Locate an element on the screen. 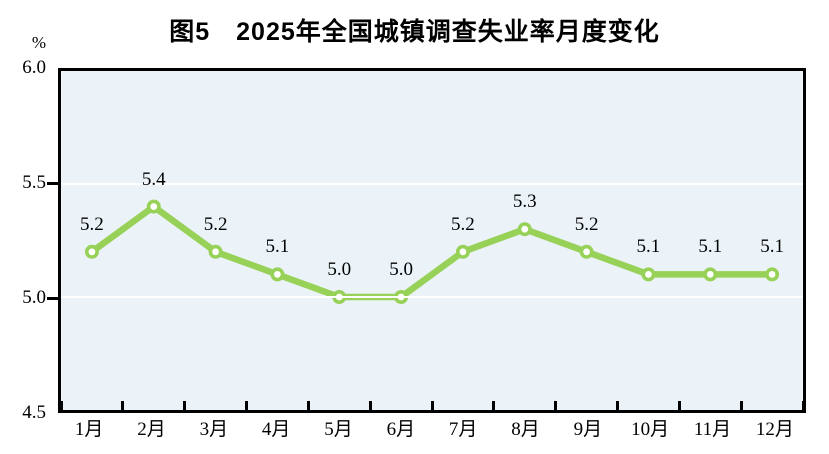  x-tick-label: 2月 is located at coordinates (151, 429).